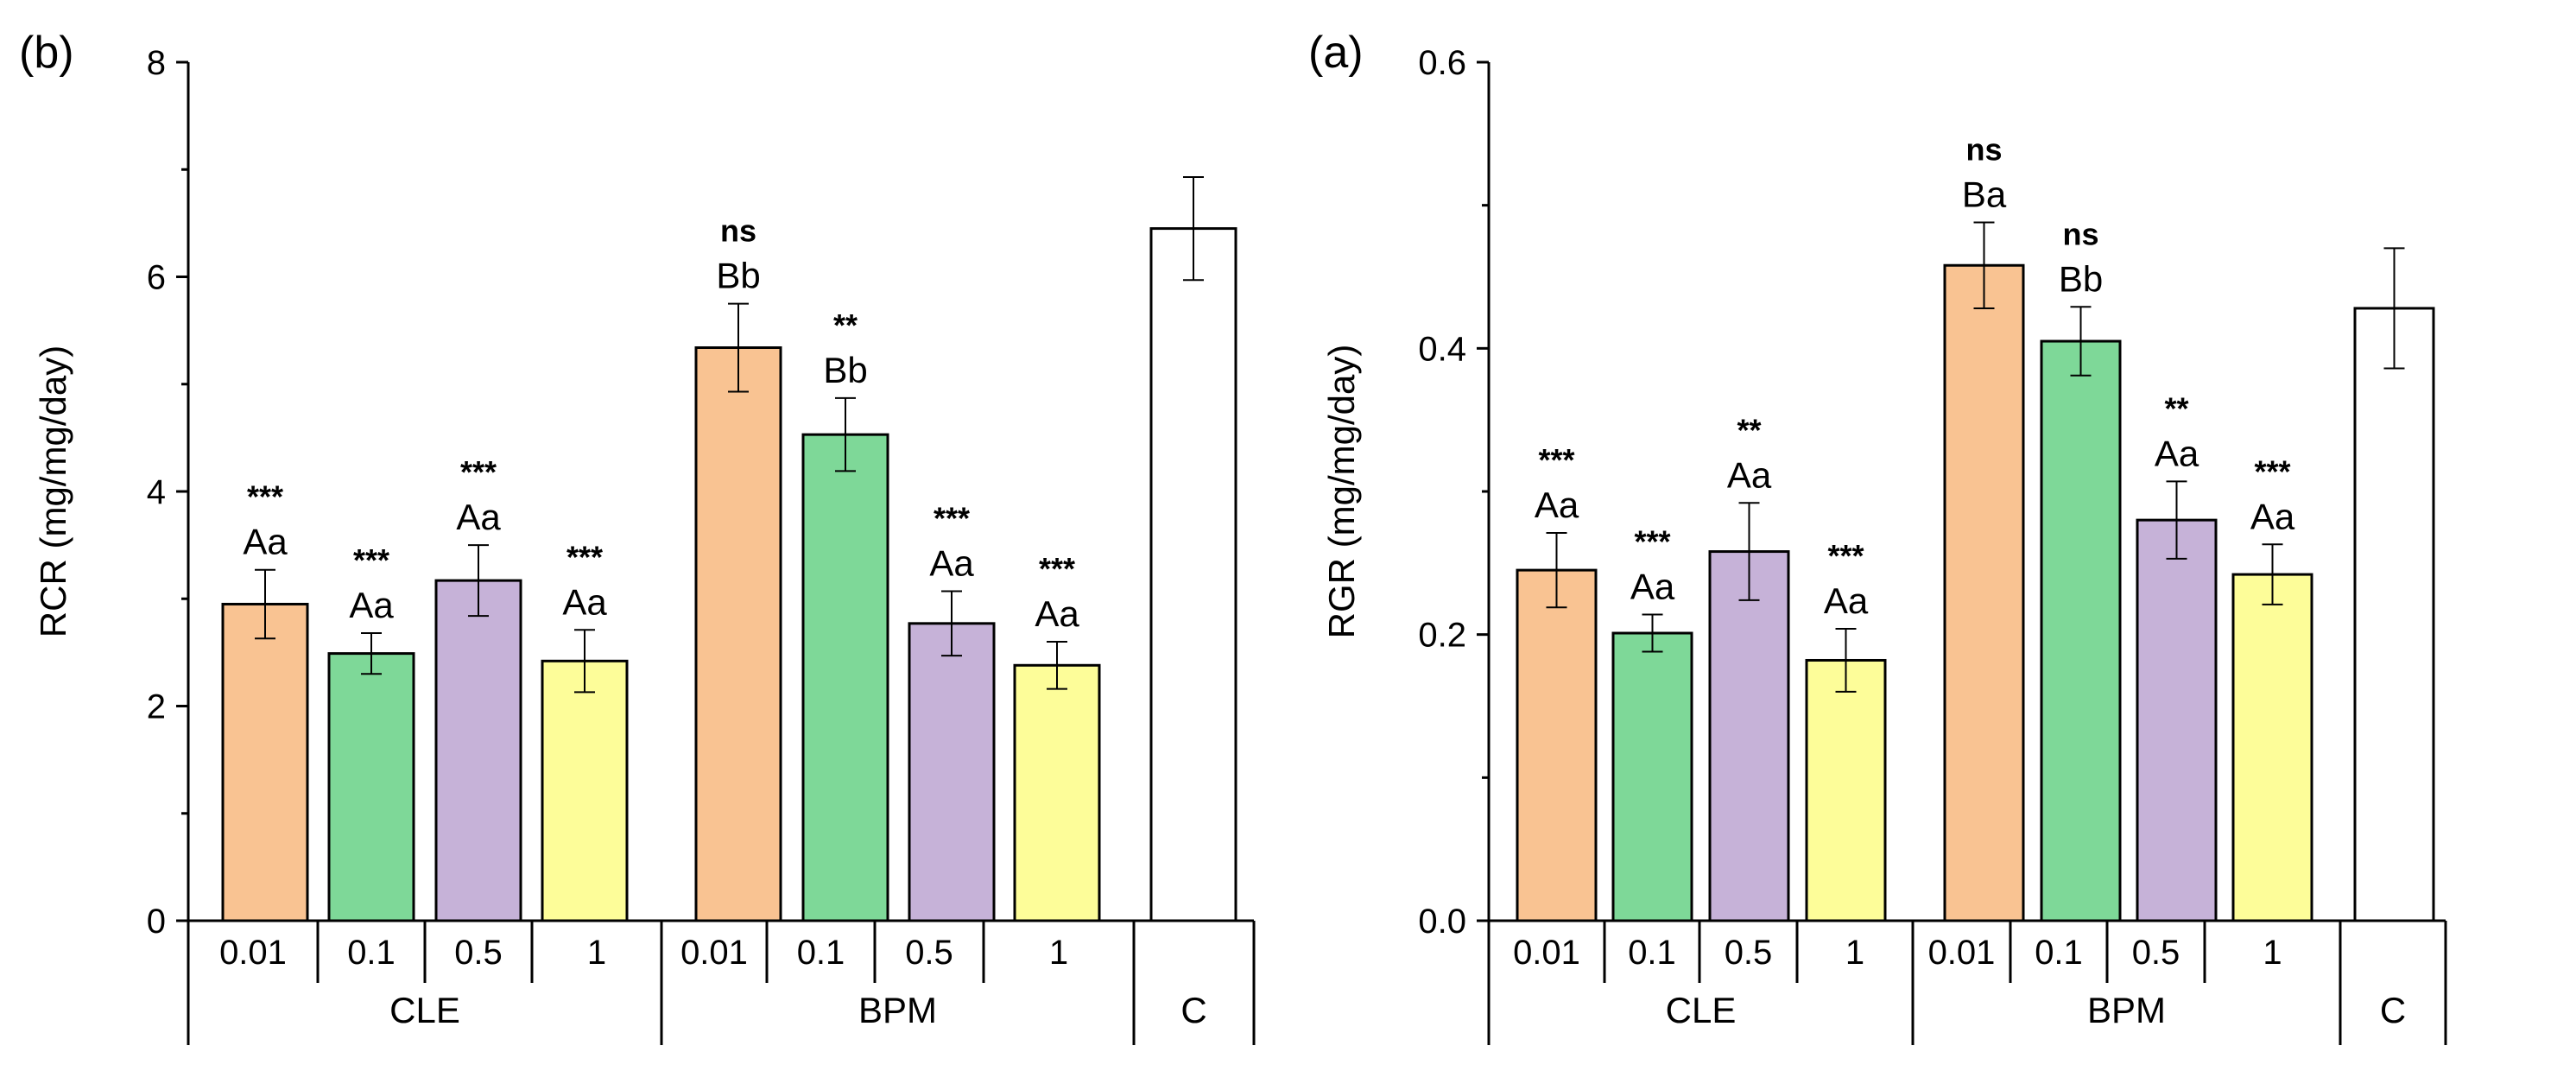  Describe the element at coordinates (1341, 492) in the screenshot. I see `y-axis-title: RGR (mg/mg/day)` at that location.